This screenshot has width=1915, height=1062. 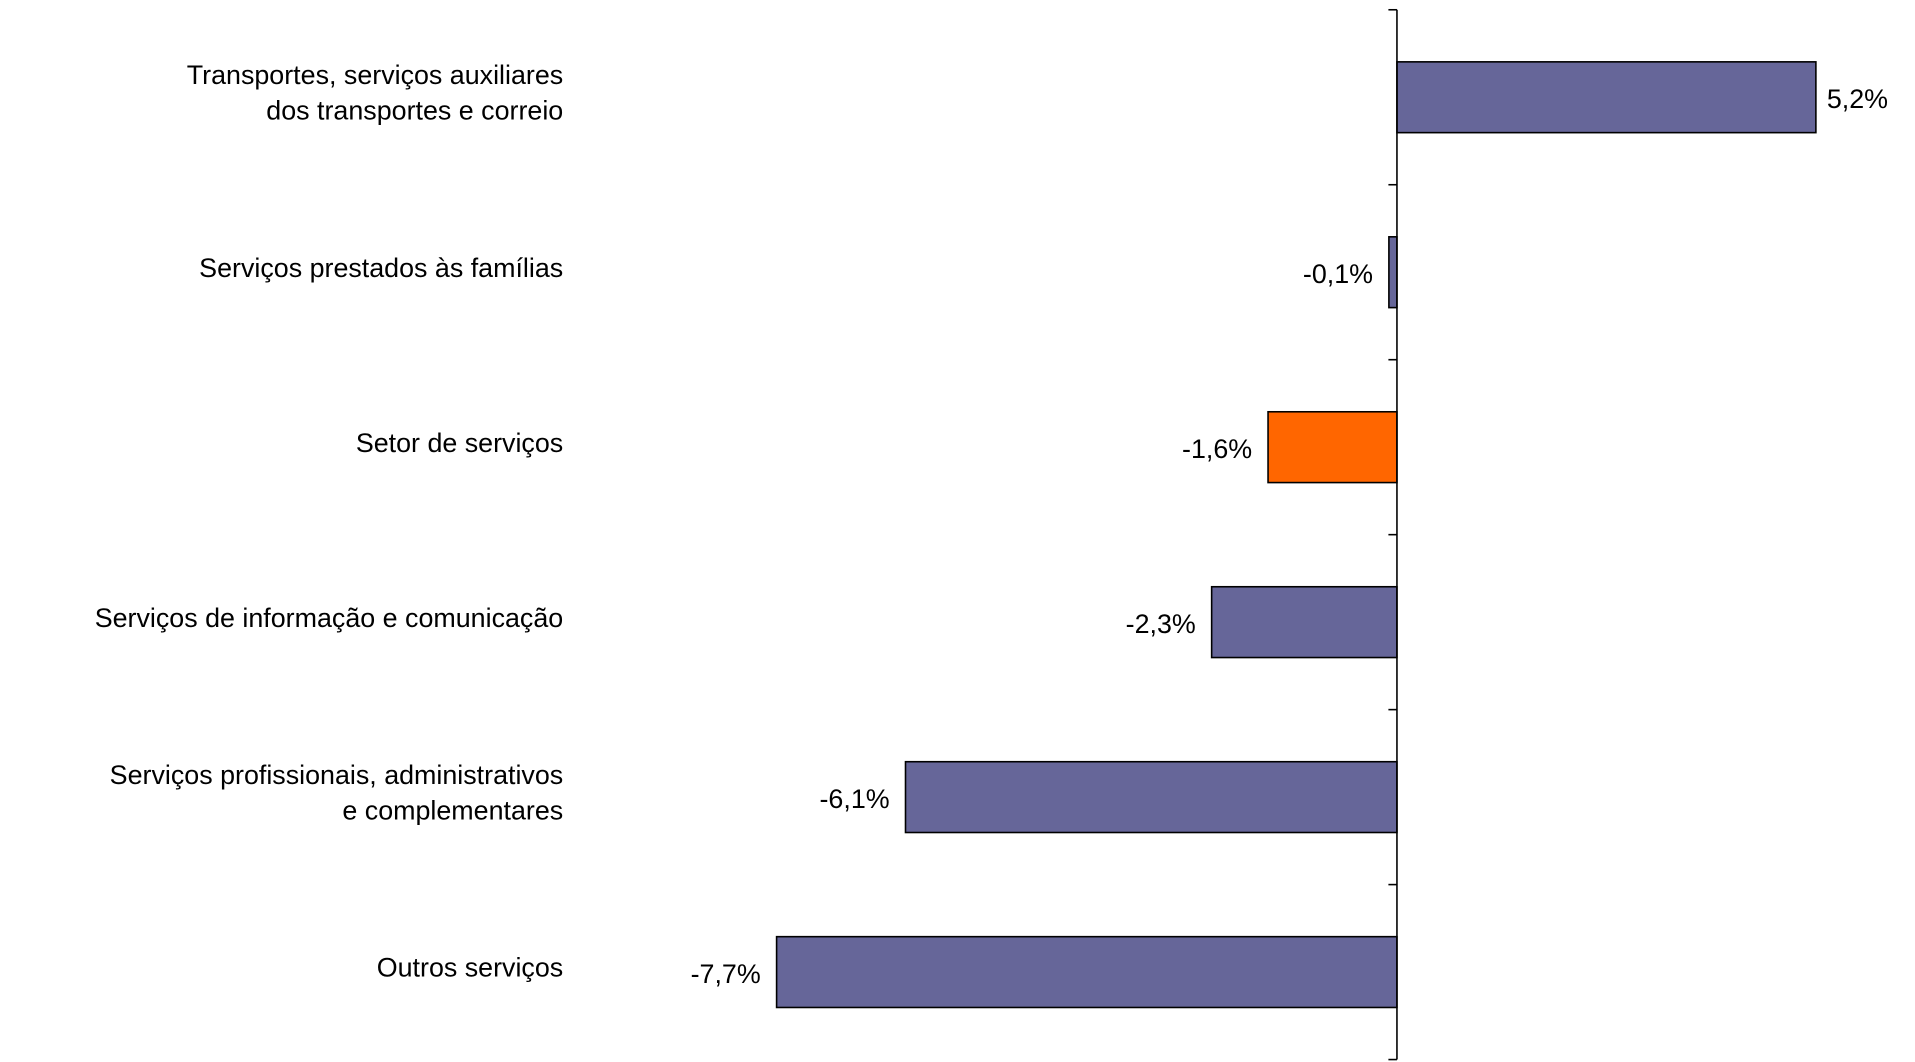 What do you see at coordinates (414, 111) in the screenshot?
I see `category-label: dos transportes e correio` at bounding box center [414, 111].